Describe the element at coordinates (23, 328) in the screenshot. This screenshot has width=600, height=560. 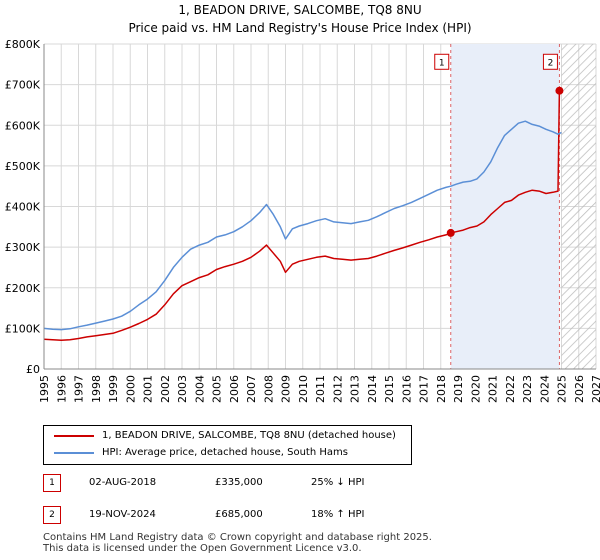
I see `y-tick-label: £100K` at that location.